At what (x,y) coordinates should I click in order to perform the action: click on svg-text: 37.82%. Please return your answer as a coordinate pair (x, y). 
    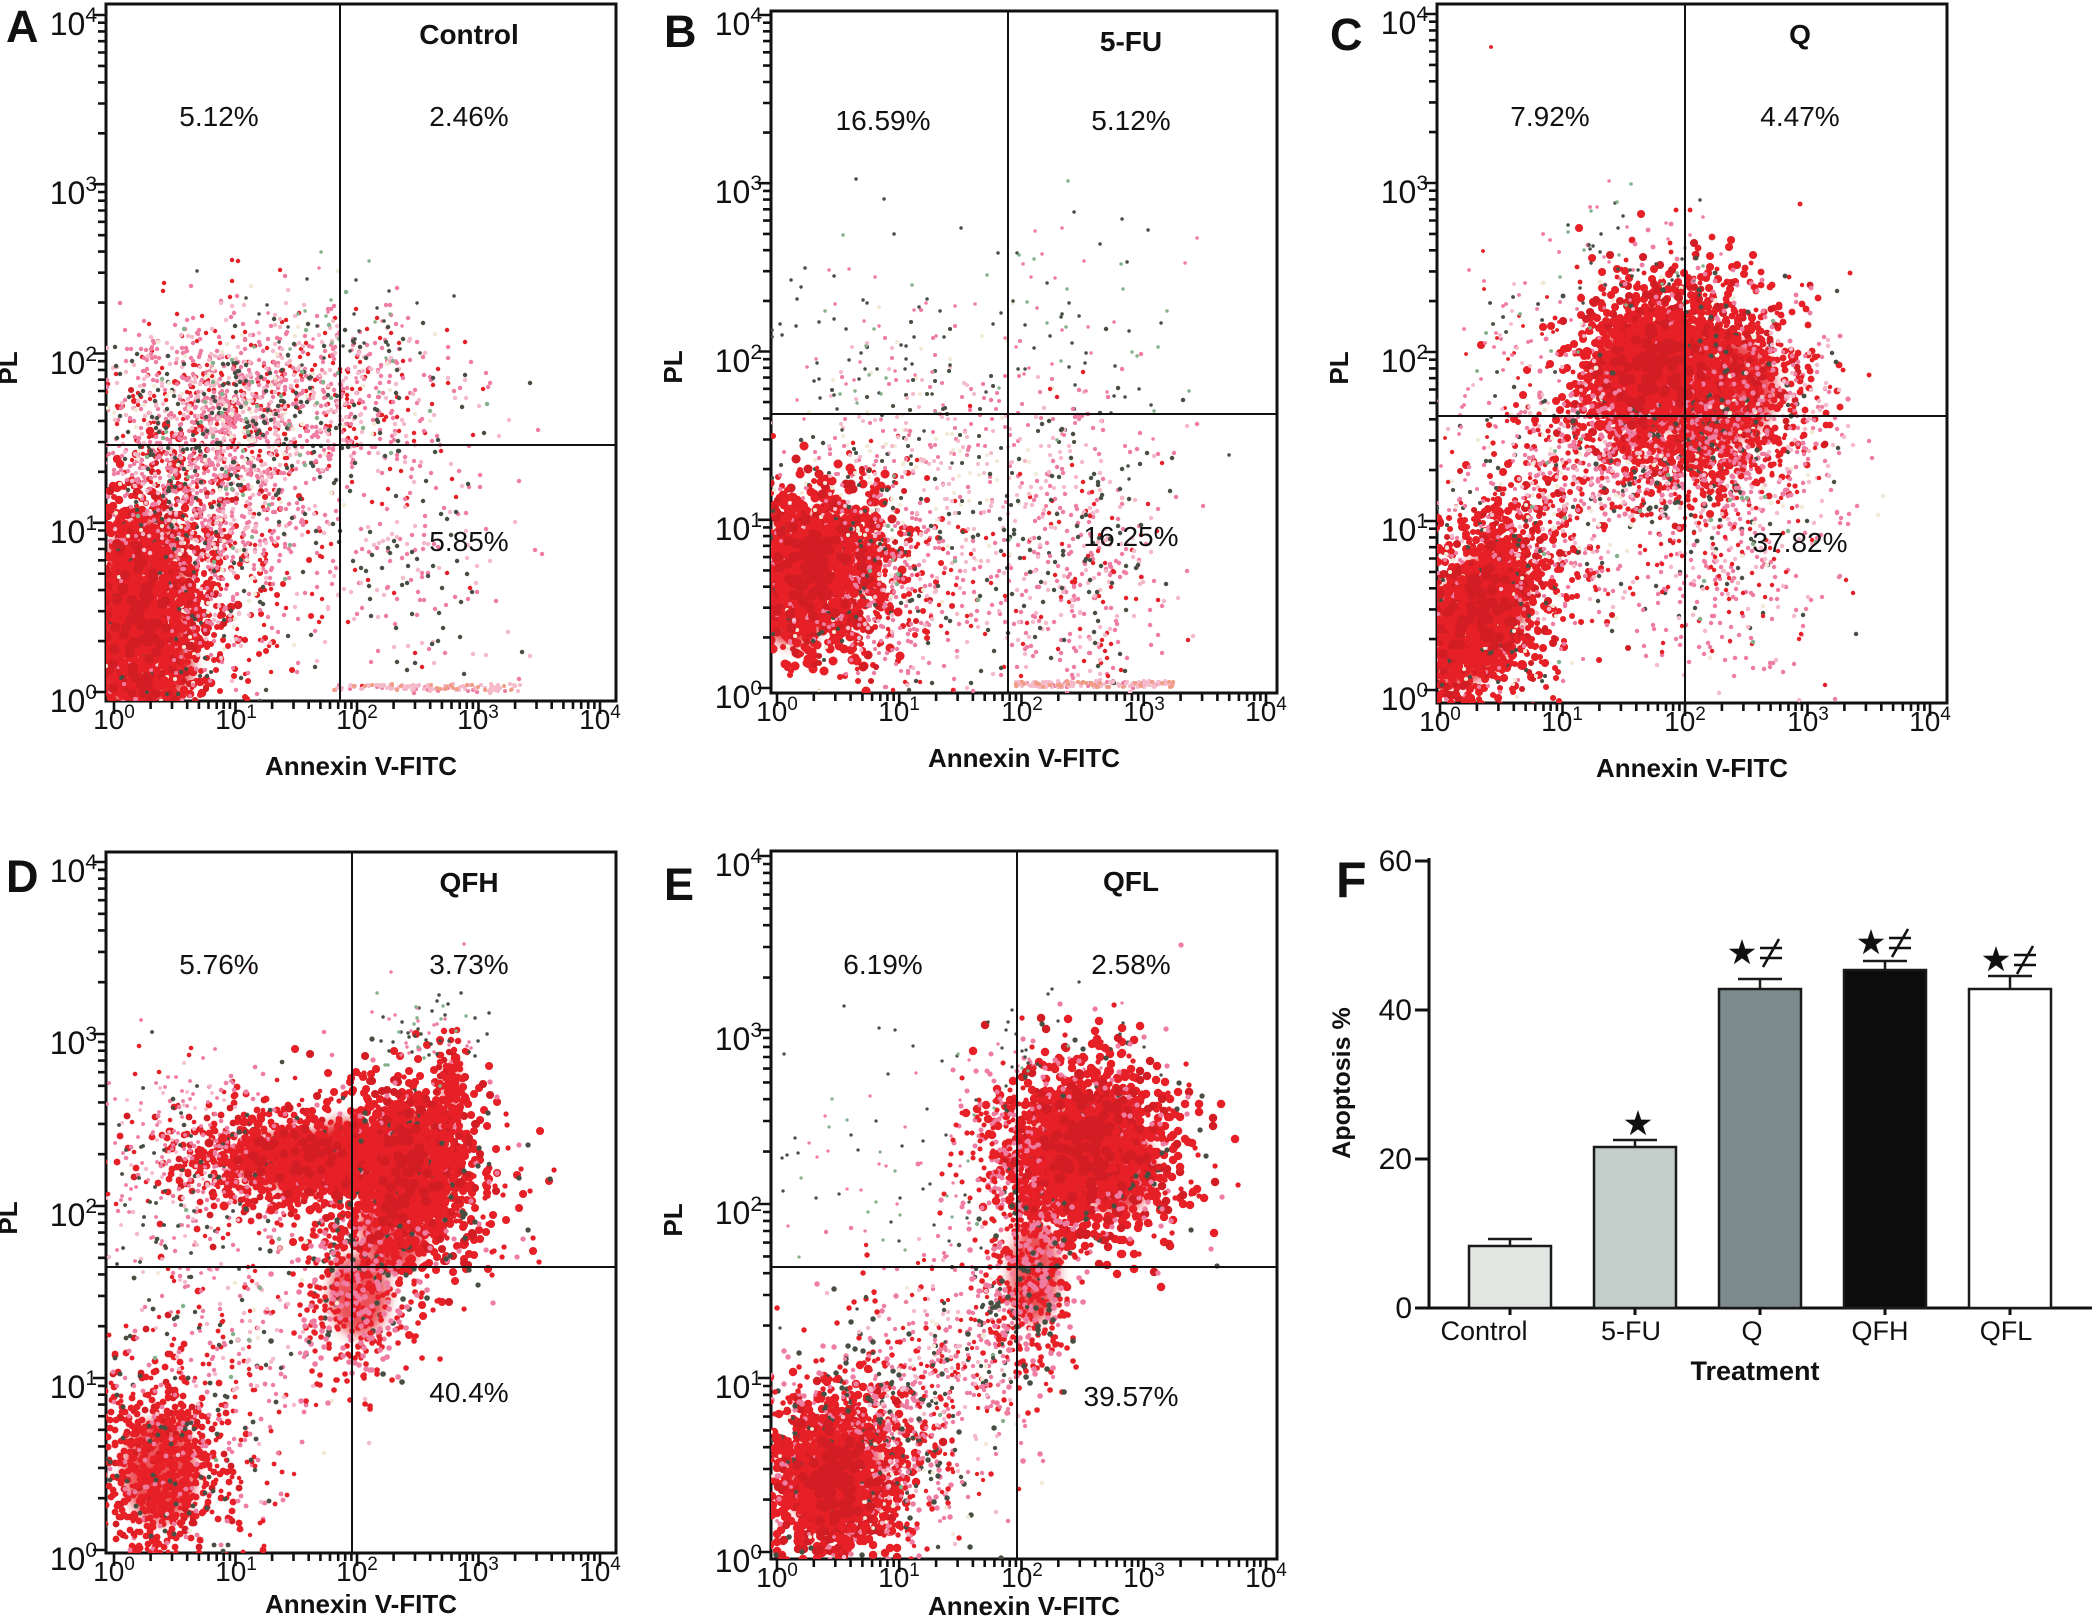
    Looking at the image, I should click on (1800, 542).